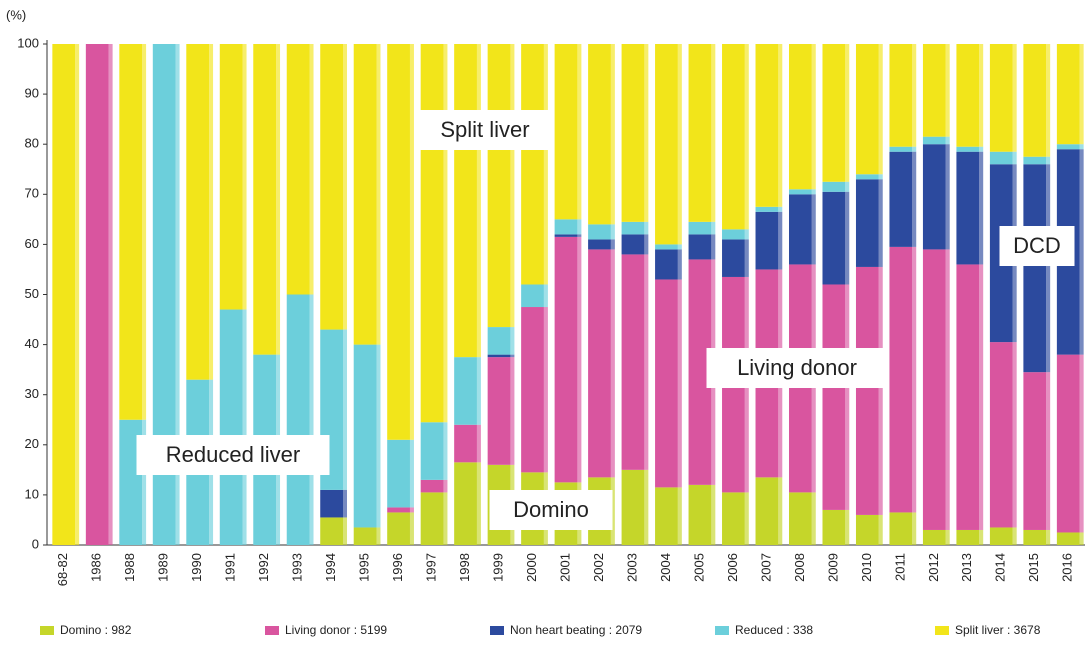 The image size is (1088, 649). What do you see at coordinates (497, 567) in the screenshot?
I see `x-tick-label: 1999` at bounding box center [497, 567].